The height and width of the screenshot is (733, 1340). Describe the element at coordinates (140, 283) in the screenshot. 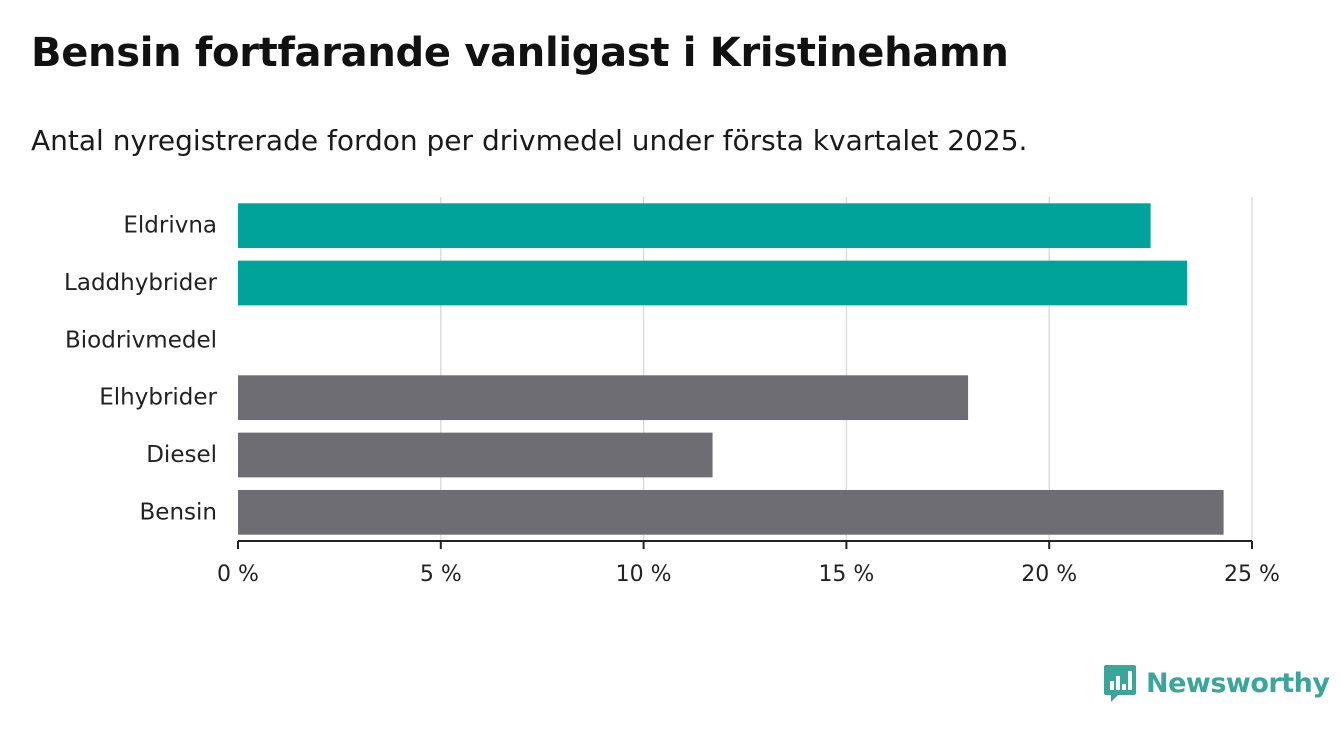

I see `category-label: Laddhybrider` at that location.